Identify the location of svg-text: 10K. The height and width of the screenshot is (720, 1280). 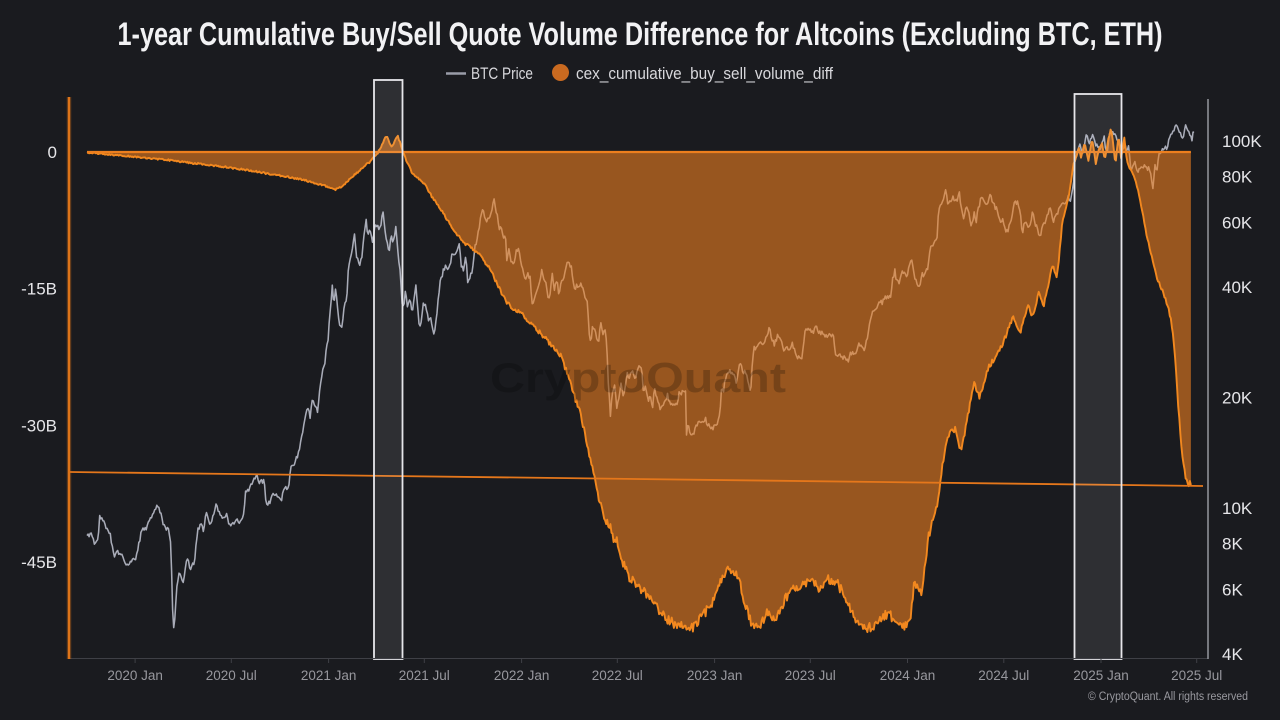
(1237, 508).